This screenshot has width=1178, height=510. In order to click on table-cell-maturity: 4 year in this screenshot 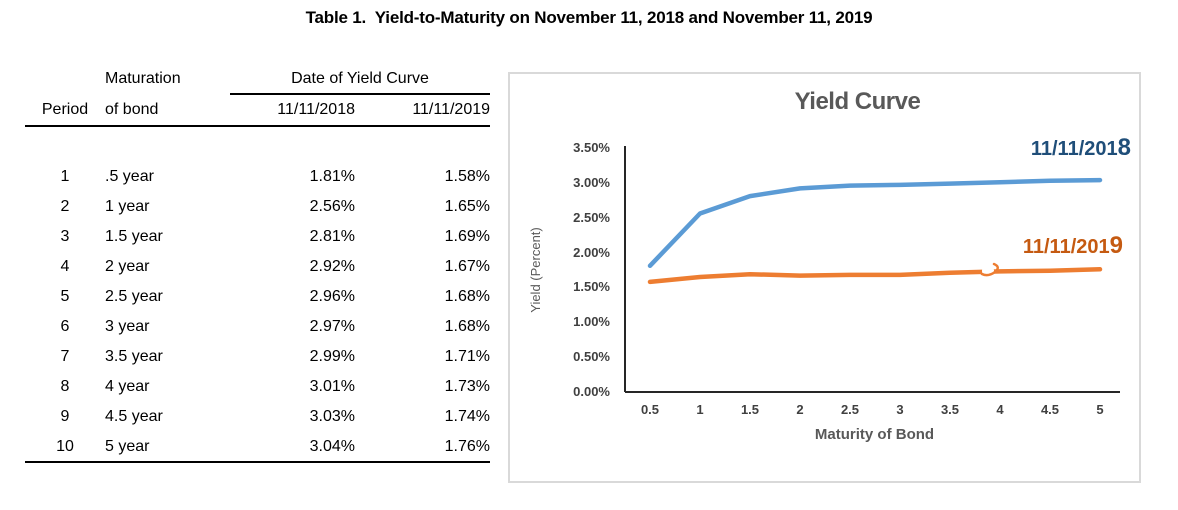, I will do `click(127, 386)`.